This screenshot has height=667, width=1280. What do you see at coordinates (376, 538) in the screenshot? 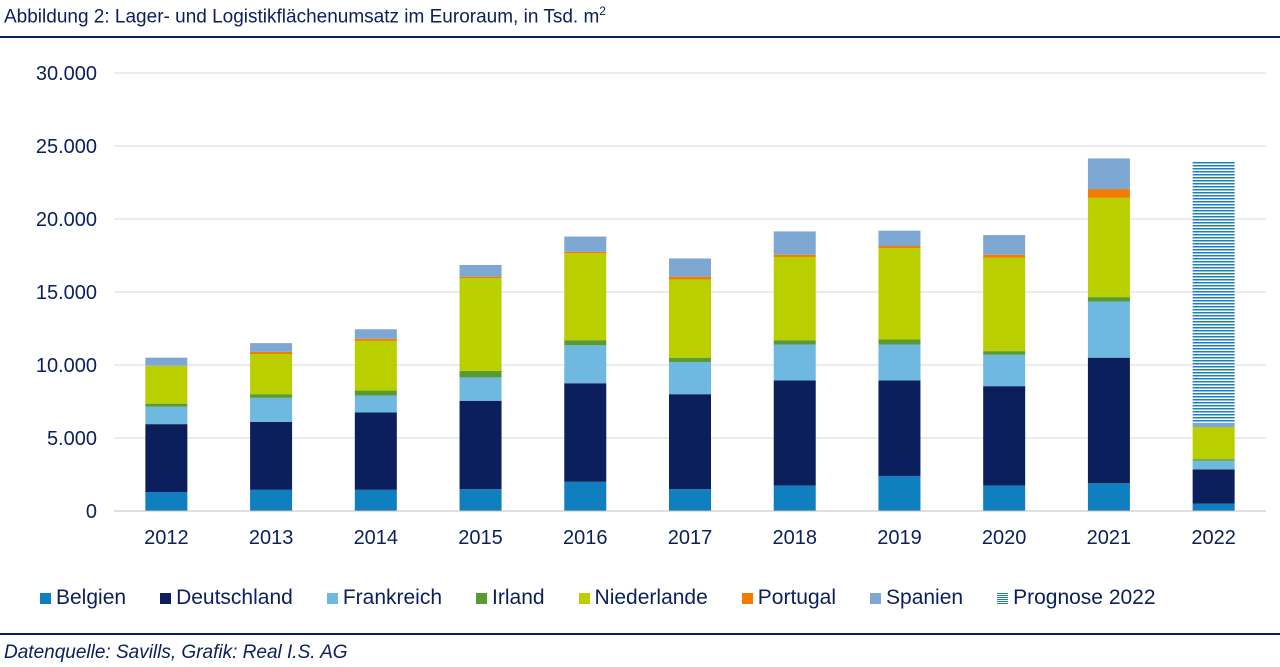
I see `x-tick-label: 2014` at bounding box center [376, 538].